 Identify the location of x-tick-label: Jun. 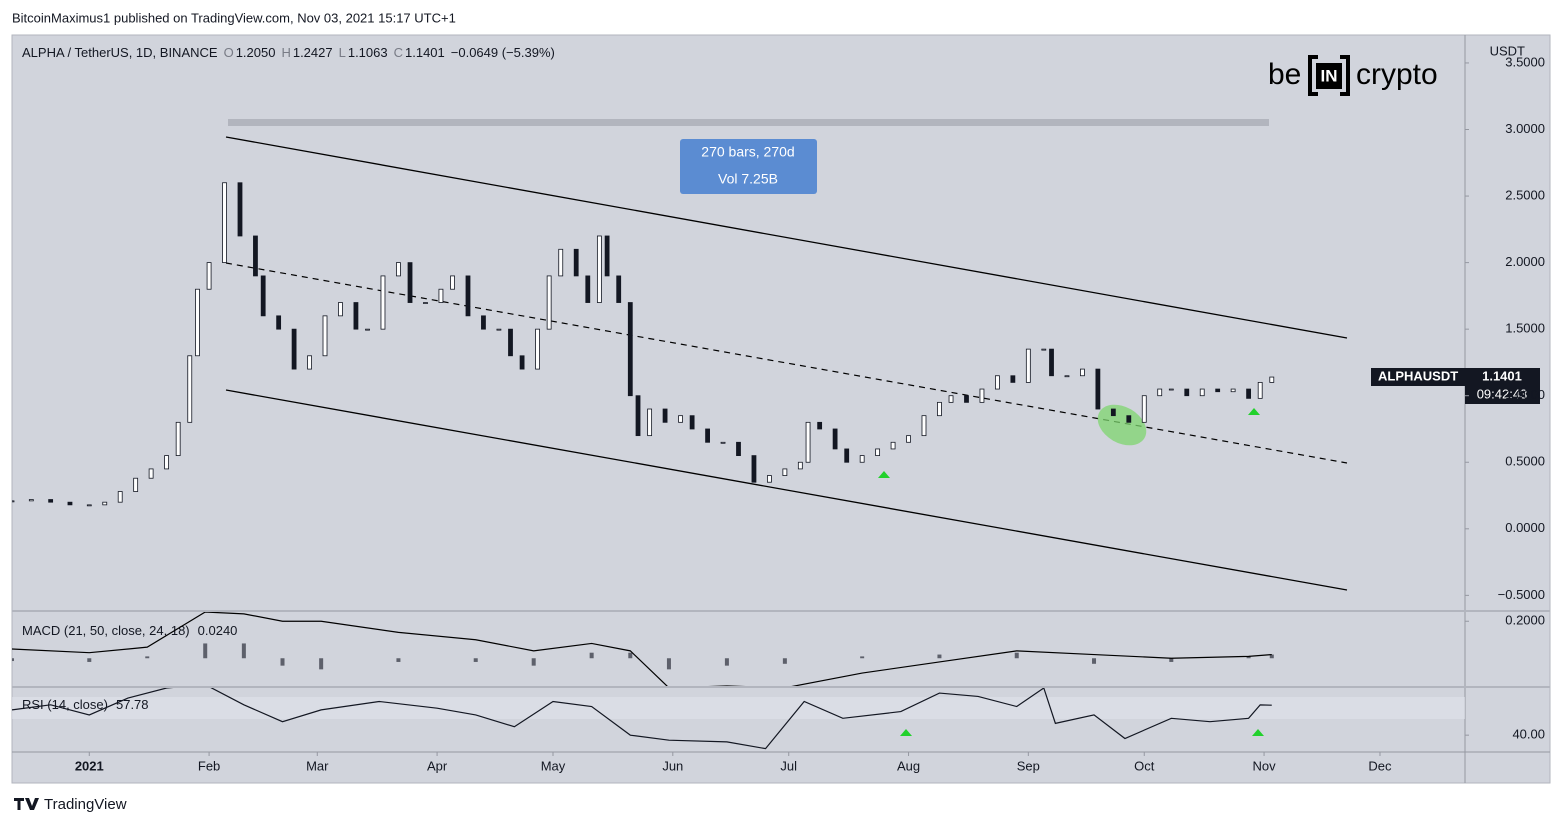
(672, 765).